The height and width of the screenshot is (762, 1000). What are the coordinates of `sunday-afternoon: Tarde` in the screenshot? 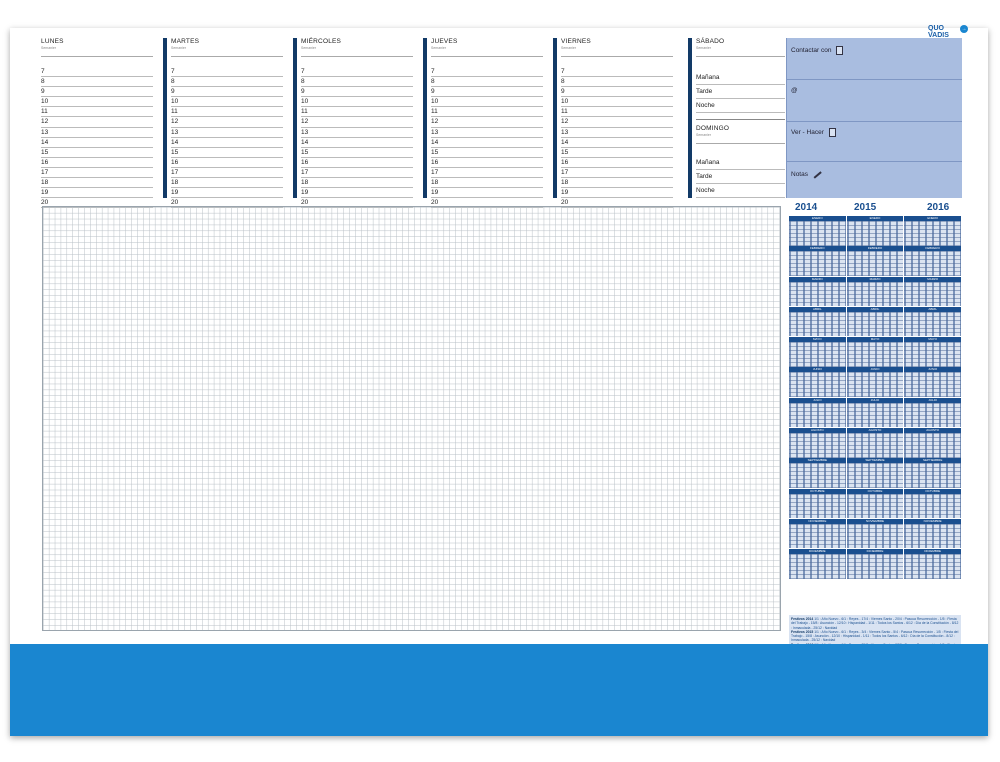 It's located at (740, 177).